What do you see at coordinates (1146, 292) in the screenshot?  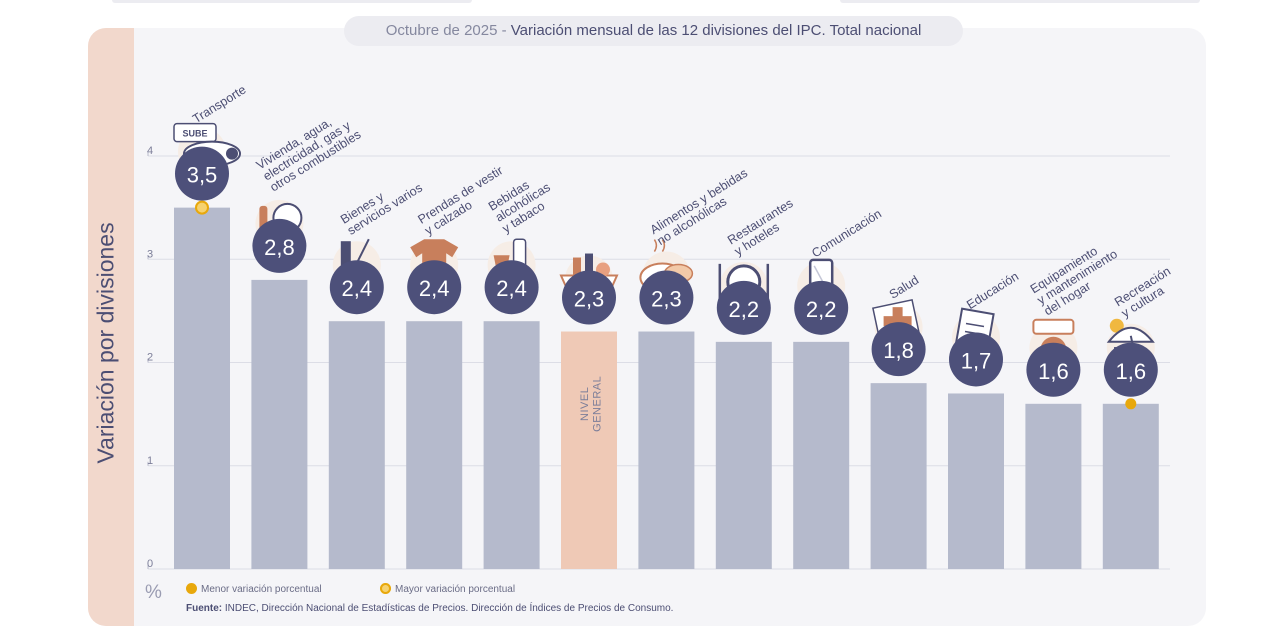 I see `category-label-13: Recreacióny cultura` at bounding box center [1146, 292].